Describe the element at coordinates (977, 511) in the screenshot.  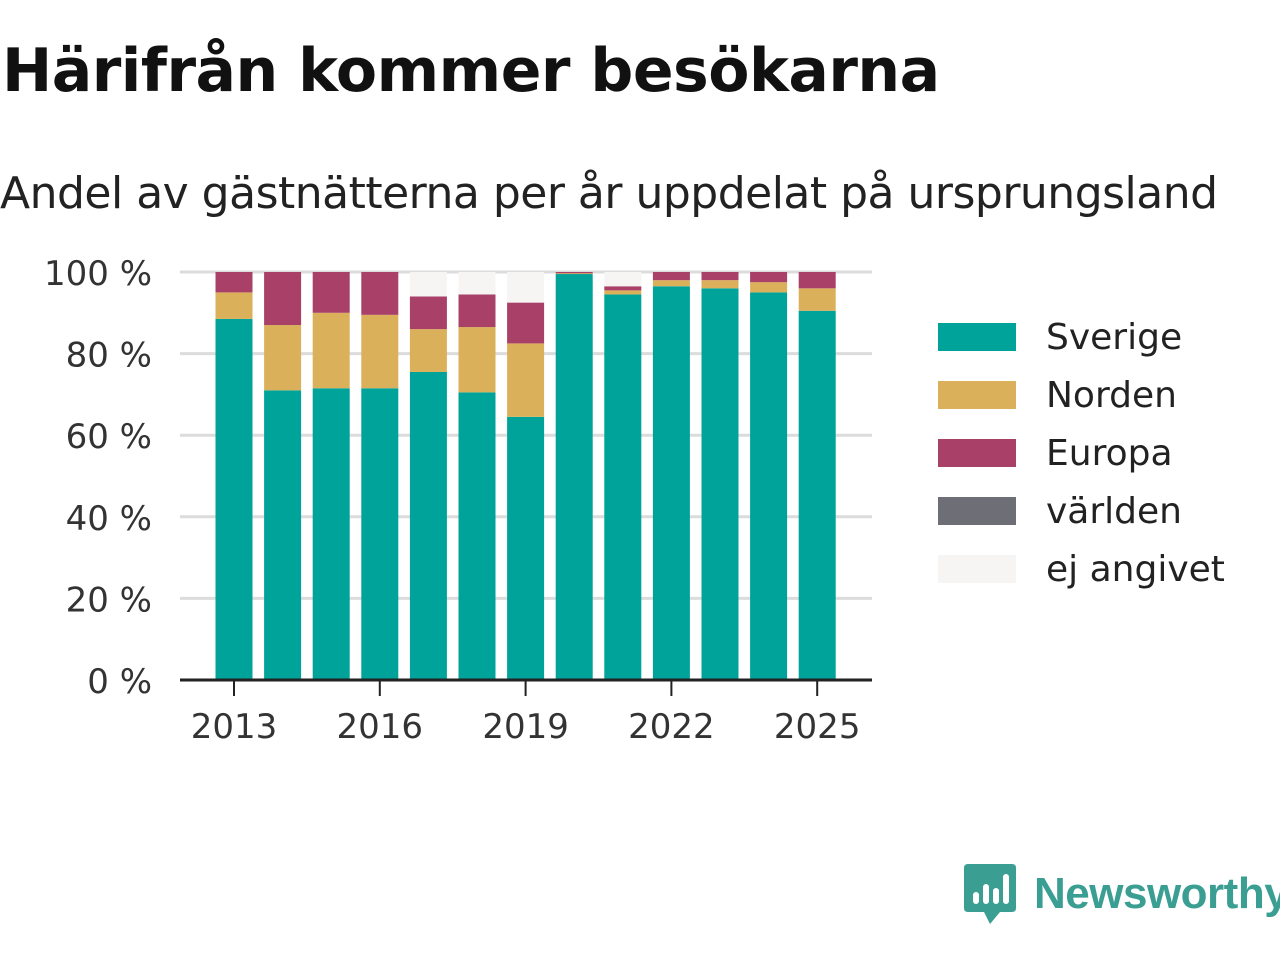
I see `legend-swatch-varlden` at that location.